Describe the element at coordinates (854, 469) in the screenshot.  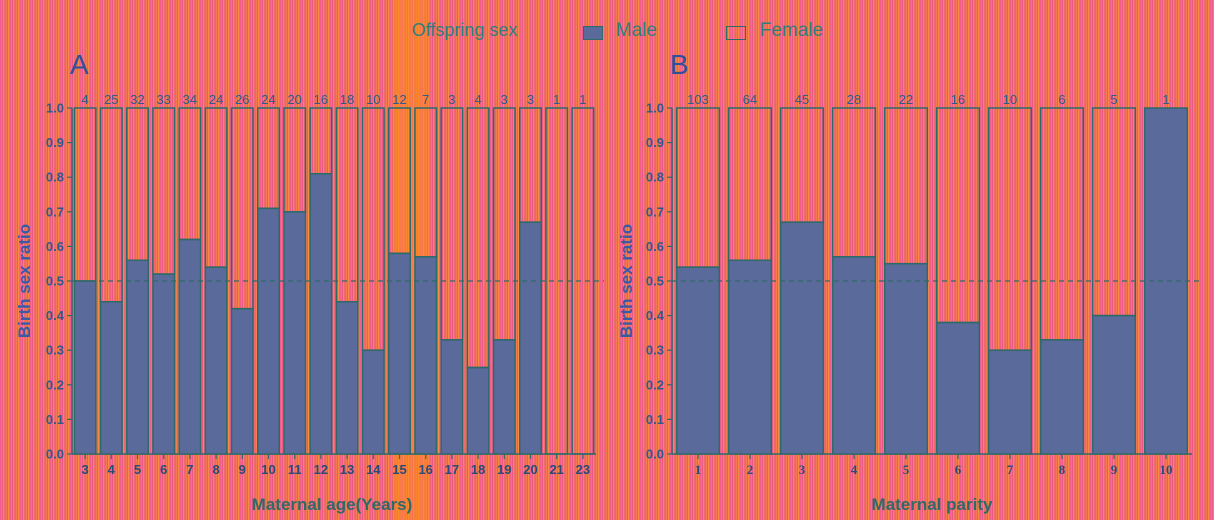
I see `panel-b-x-tick-label: 4` at that location.